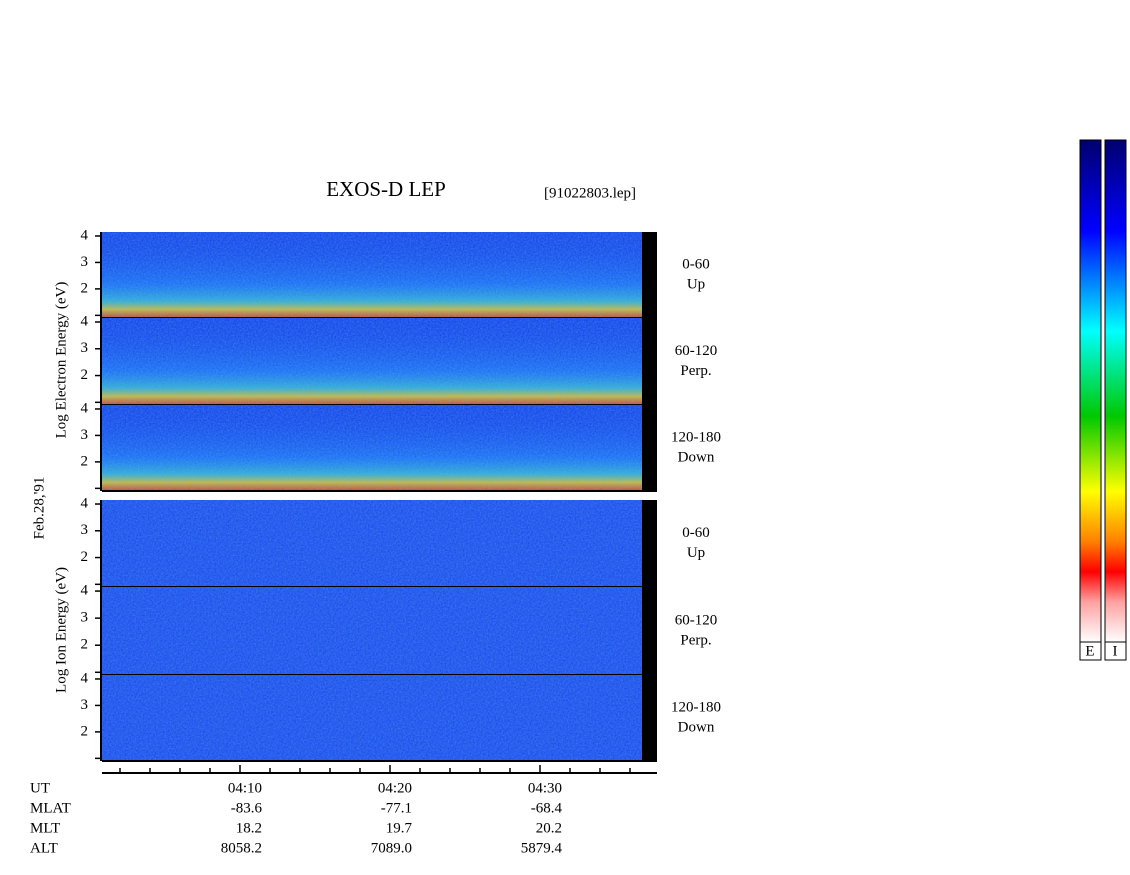 Image resolution: width=1130 pixels, height=875 pixels. Describe the element at coordinates (61, 360) in the screenshot. I see `y-label: Log Electron Energy (eV)` at that location.